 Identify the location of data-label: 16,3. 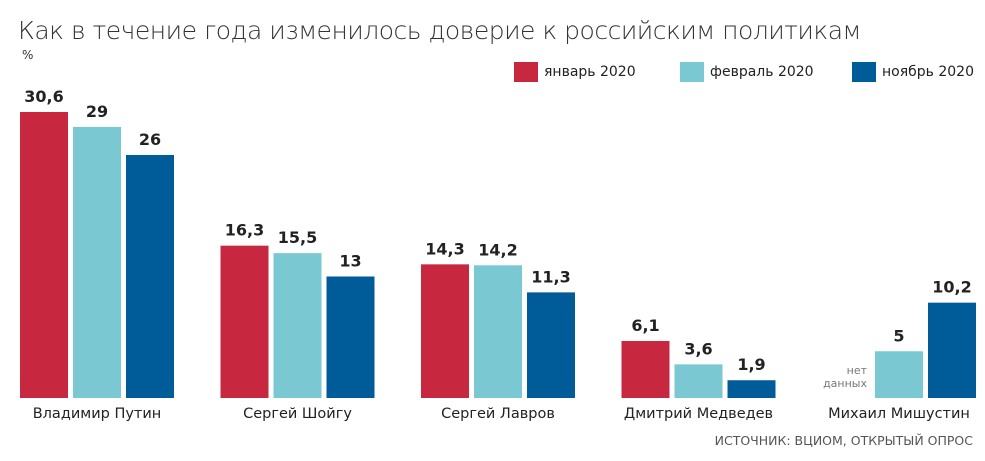
(244, 230).